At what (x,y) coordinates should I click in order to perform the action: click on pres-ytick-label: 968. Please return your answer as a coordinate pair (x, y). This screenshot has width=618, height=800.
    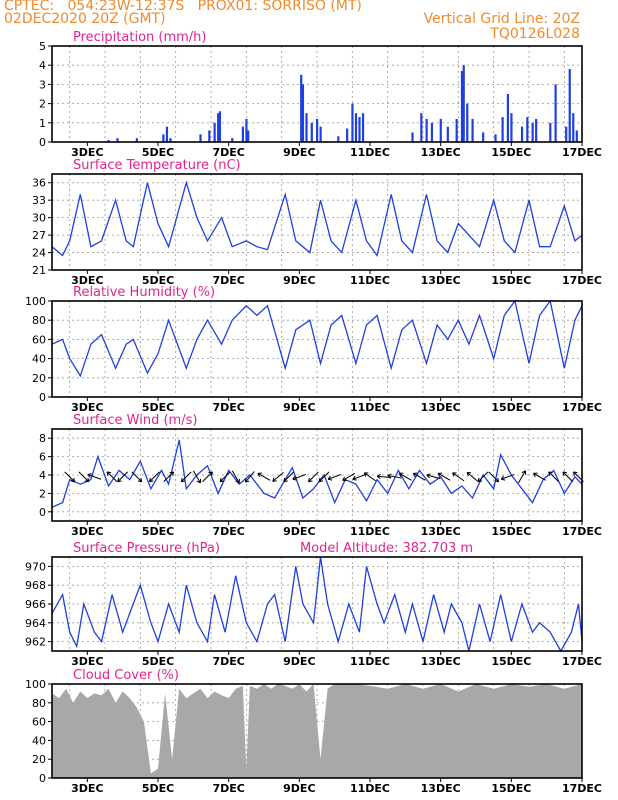
    Looking at the image, I should click on (35, 585).